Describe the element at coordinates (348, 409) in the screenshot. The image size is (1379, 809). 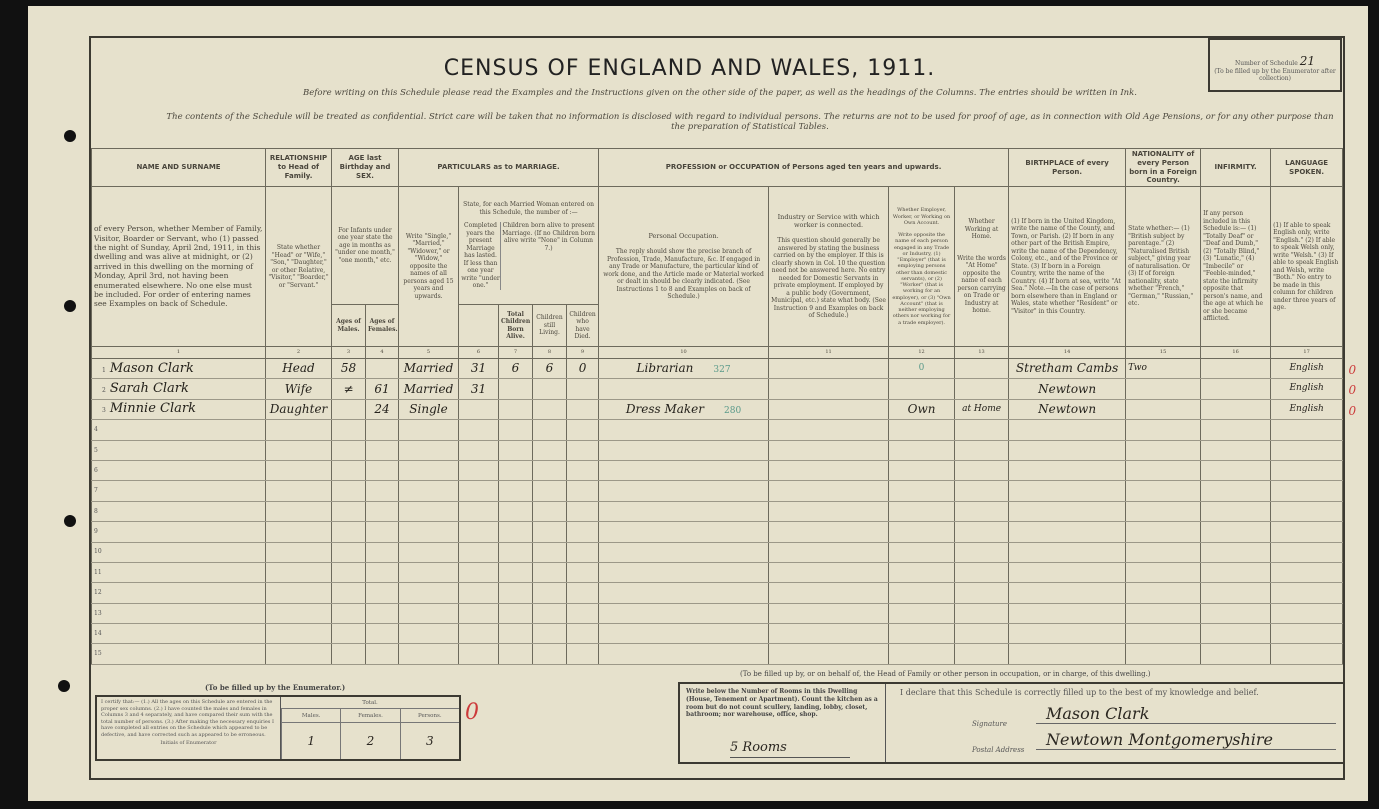
I see `cell-male` at that location.